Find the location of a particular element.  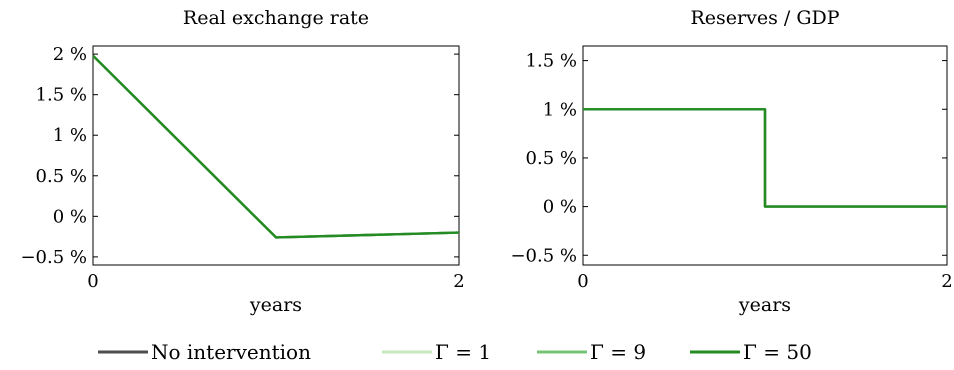

legend: No intervention Γ = 1 Γ = 9 Γ = 50 is located at coordinates (455, 352).